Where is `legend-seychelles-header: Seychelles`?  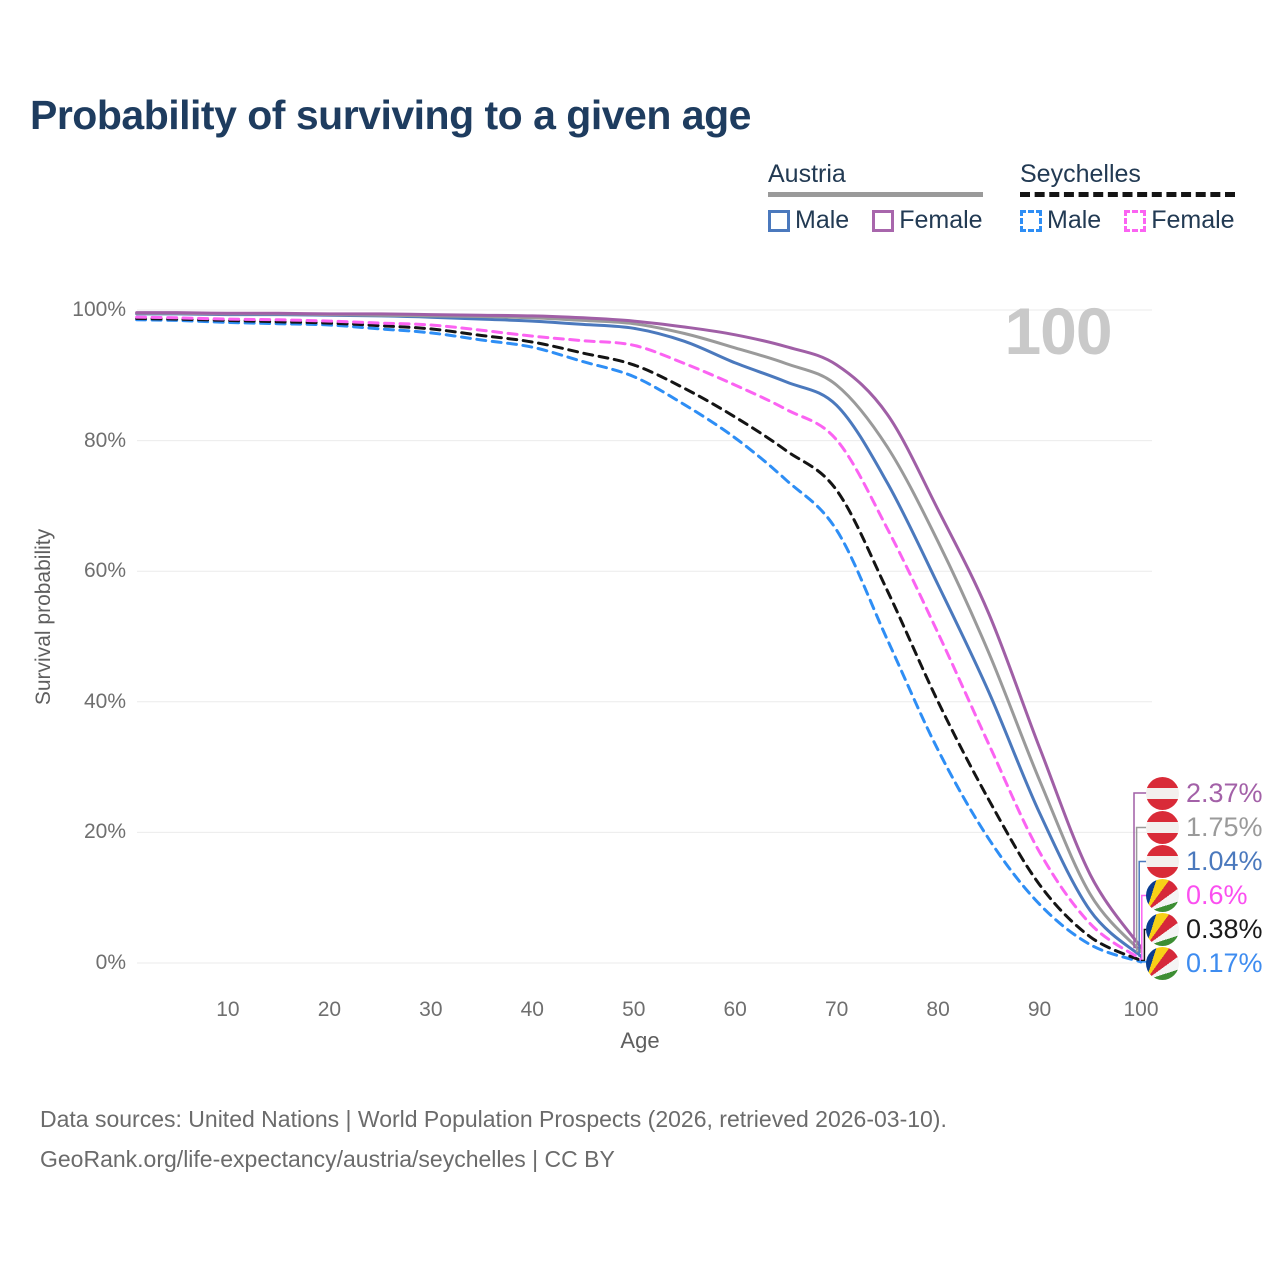 legend-seychelles-header: Seychelles is located at coordinates (1080, 174).